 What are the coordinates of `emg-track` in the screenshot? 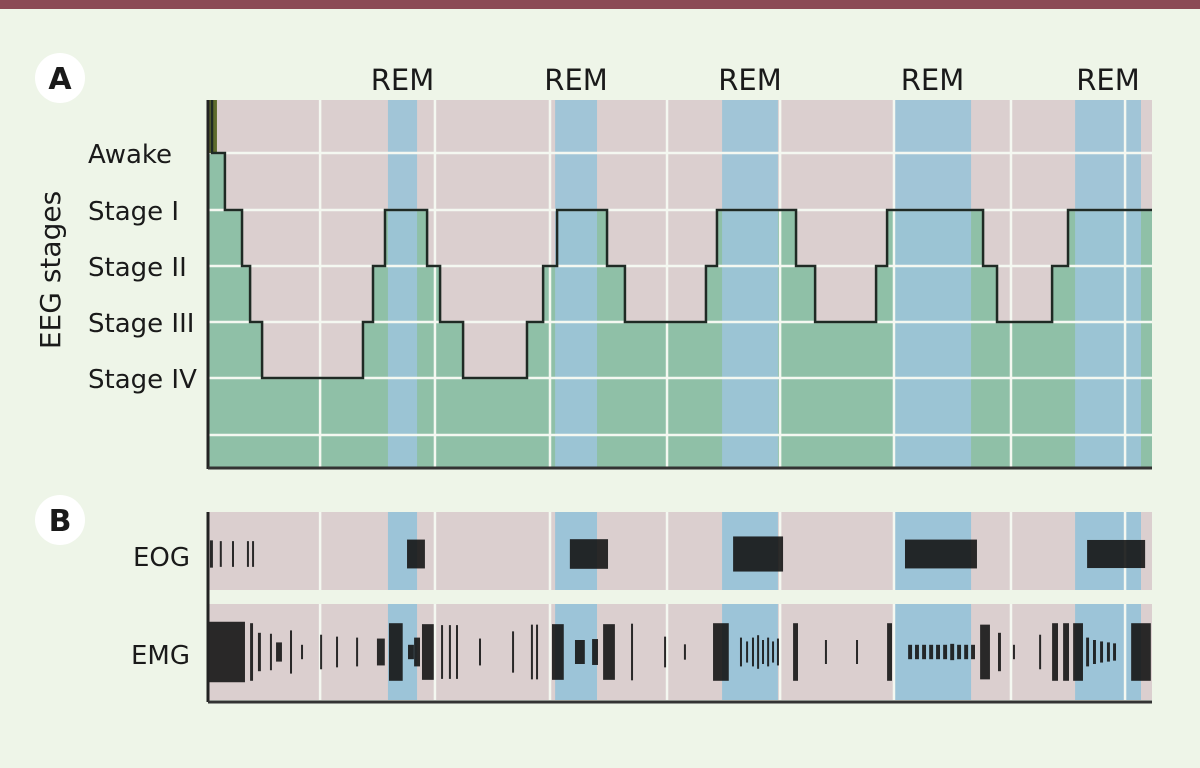 It's located at (680, 652).